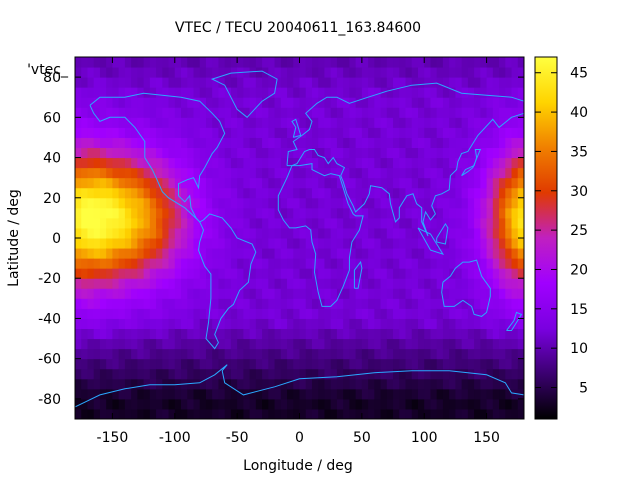  I want to click on y-tick-label: 20, so click(52, 199).